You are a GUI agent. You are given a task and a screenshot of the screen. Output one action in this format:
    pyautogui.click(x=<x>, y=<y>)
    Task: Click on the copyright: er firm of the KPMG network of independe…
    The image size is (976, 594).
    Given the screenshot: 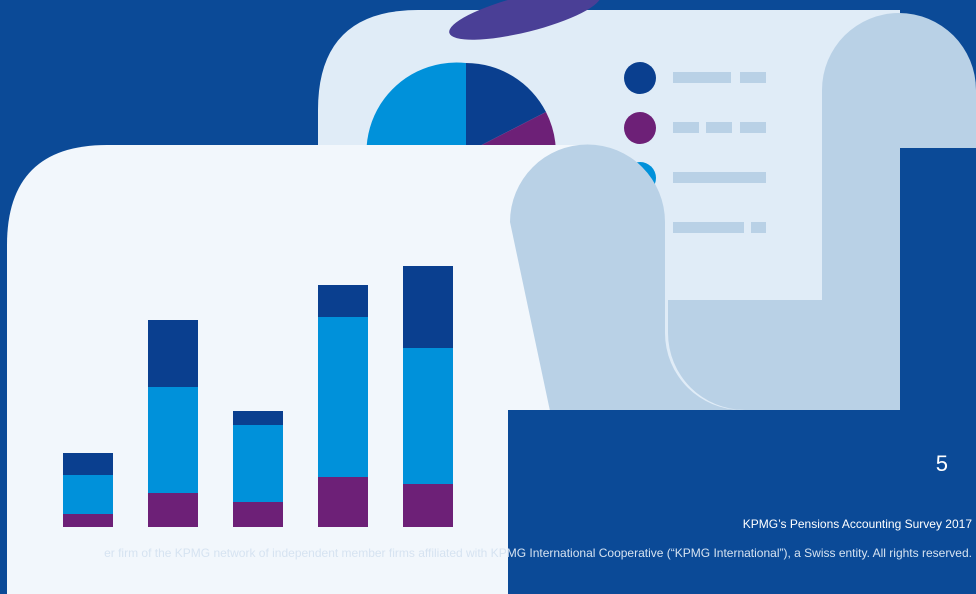 What is the action you would take?
    pyautogui.click(x=538, y=553)
    